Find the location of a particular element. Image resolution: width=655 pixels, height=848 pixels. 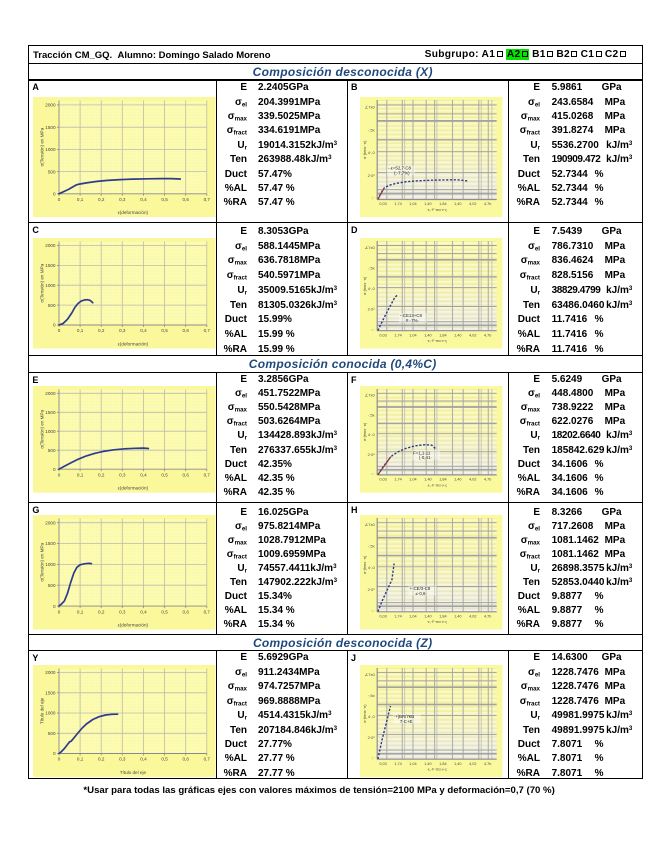

svg-text: +·CE/3-C8 is located at coordinates (420, 588).